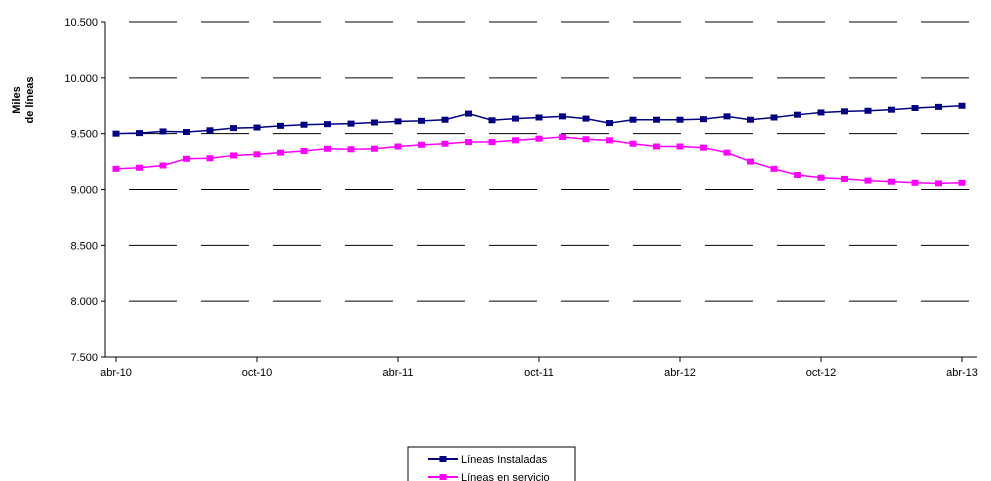 The height and width of the screenshot is (481, 991). I want to click on legend-box, so click(491, 463).